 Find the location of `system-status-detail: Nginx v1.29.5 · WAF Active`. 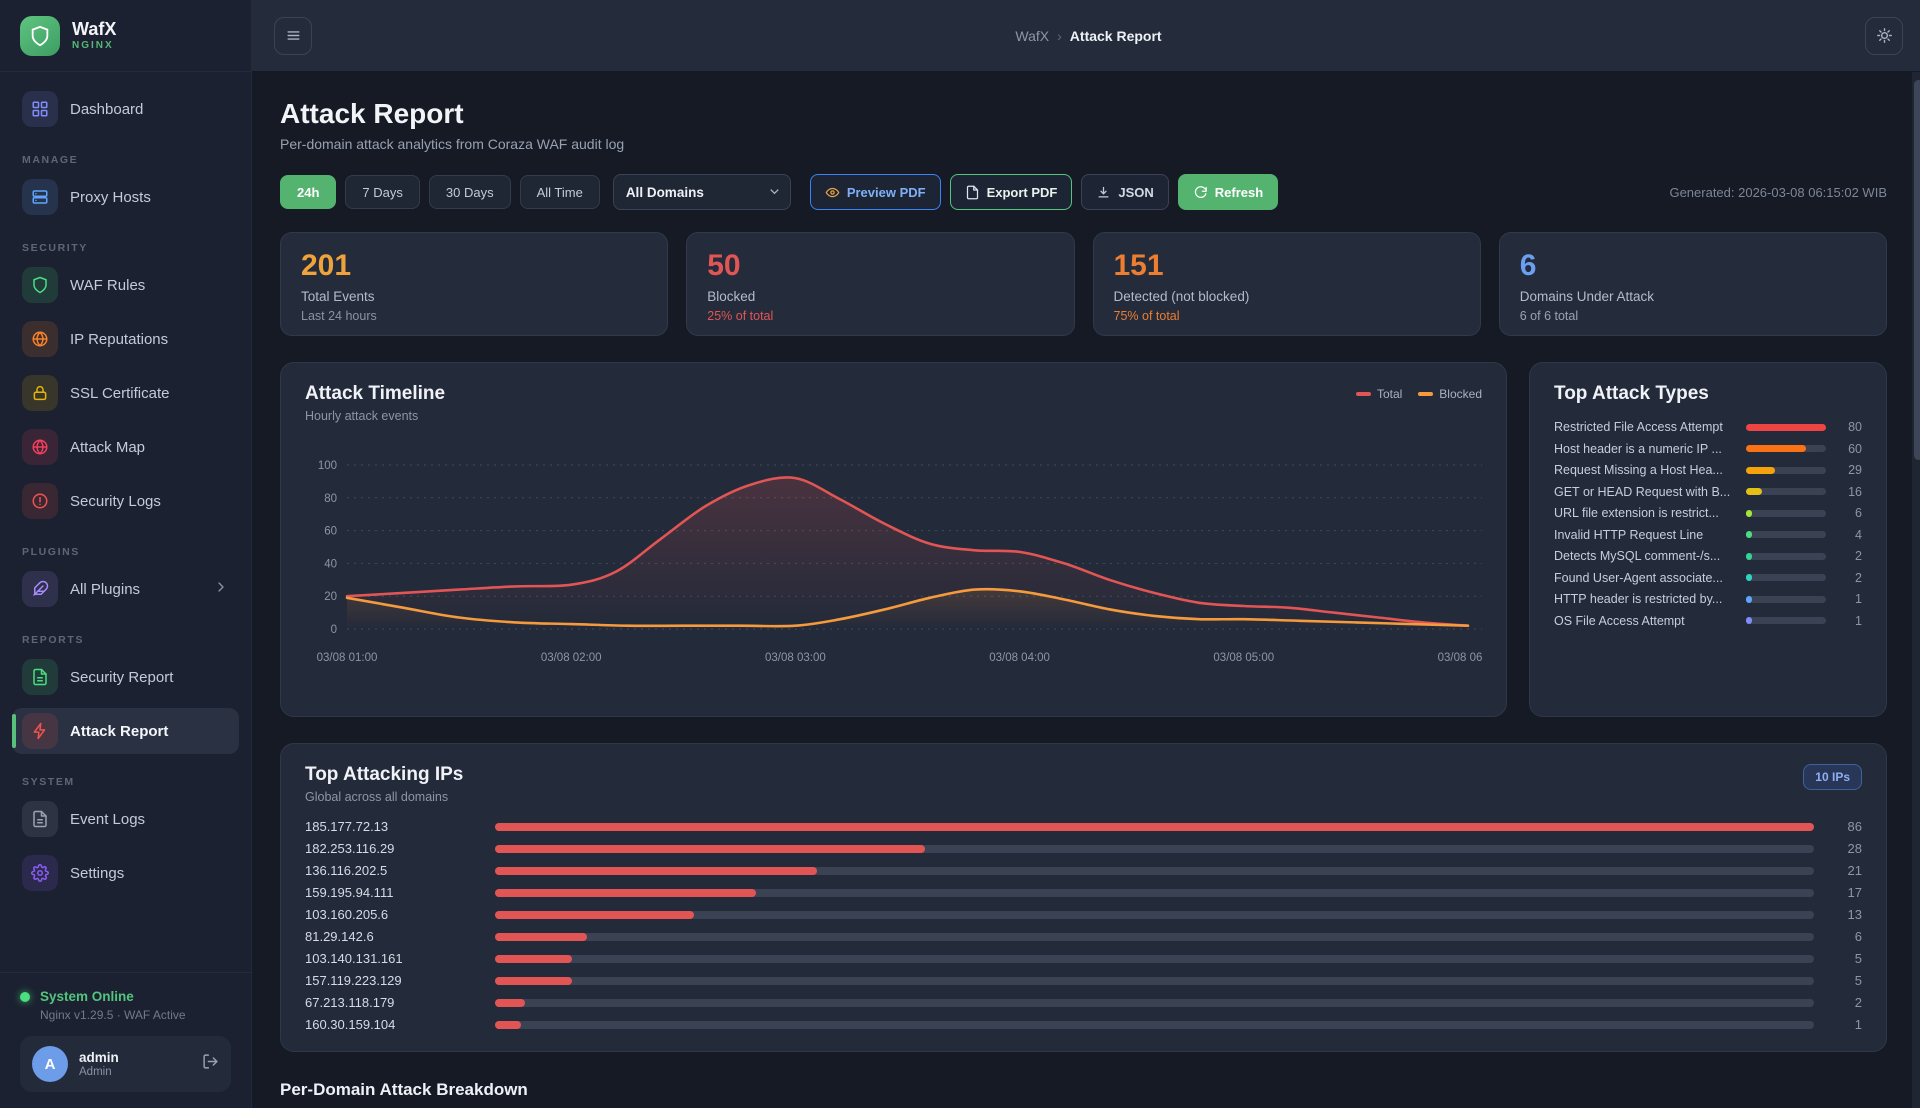

system-status-detail: Nginx v1.29.5 · WAF Active is located at coordinates (113, 1015).